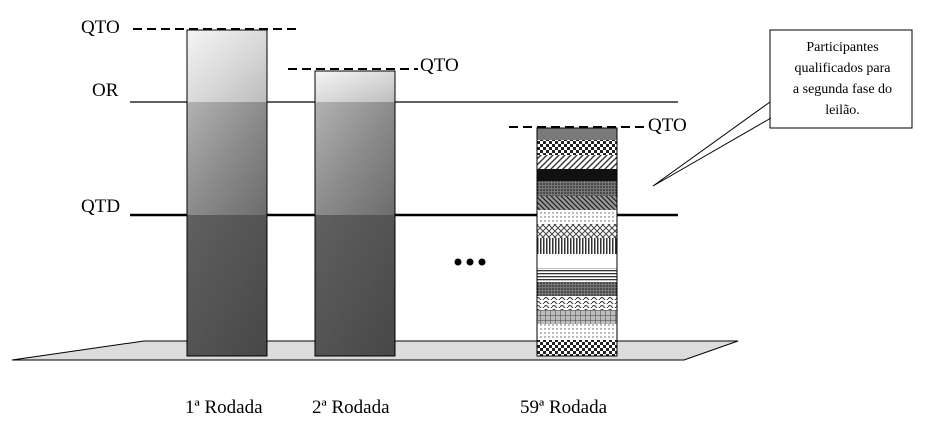 The height and width of the screenshot is (424, 931). Describe the element at coordinates (842, 47) in the screenshot. I see `callout-line: Participantes` at that location.